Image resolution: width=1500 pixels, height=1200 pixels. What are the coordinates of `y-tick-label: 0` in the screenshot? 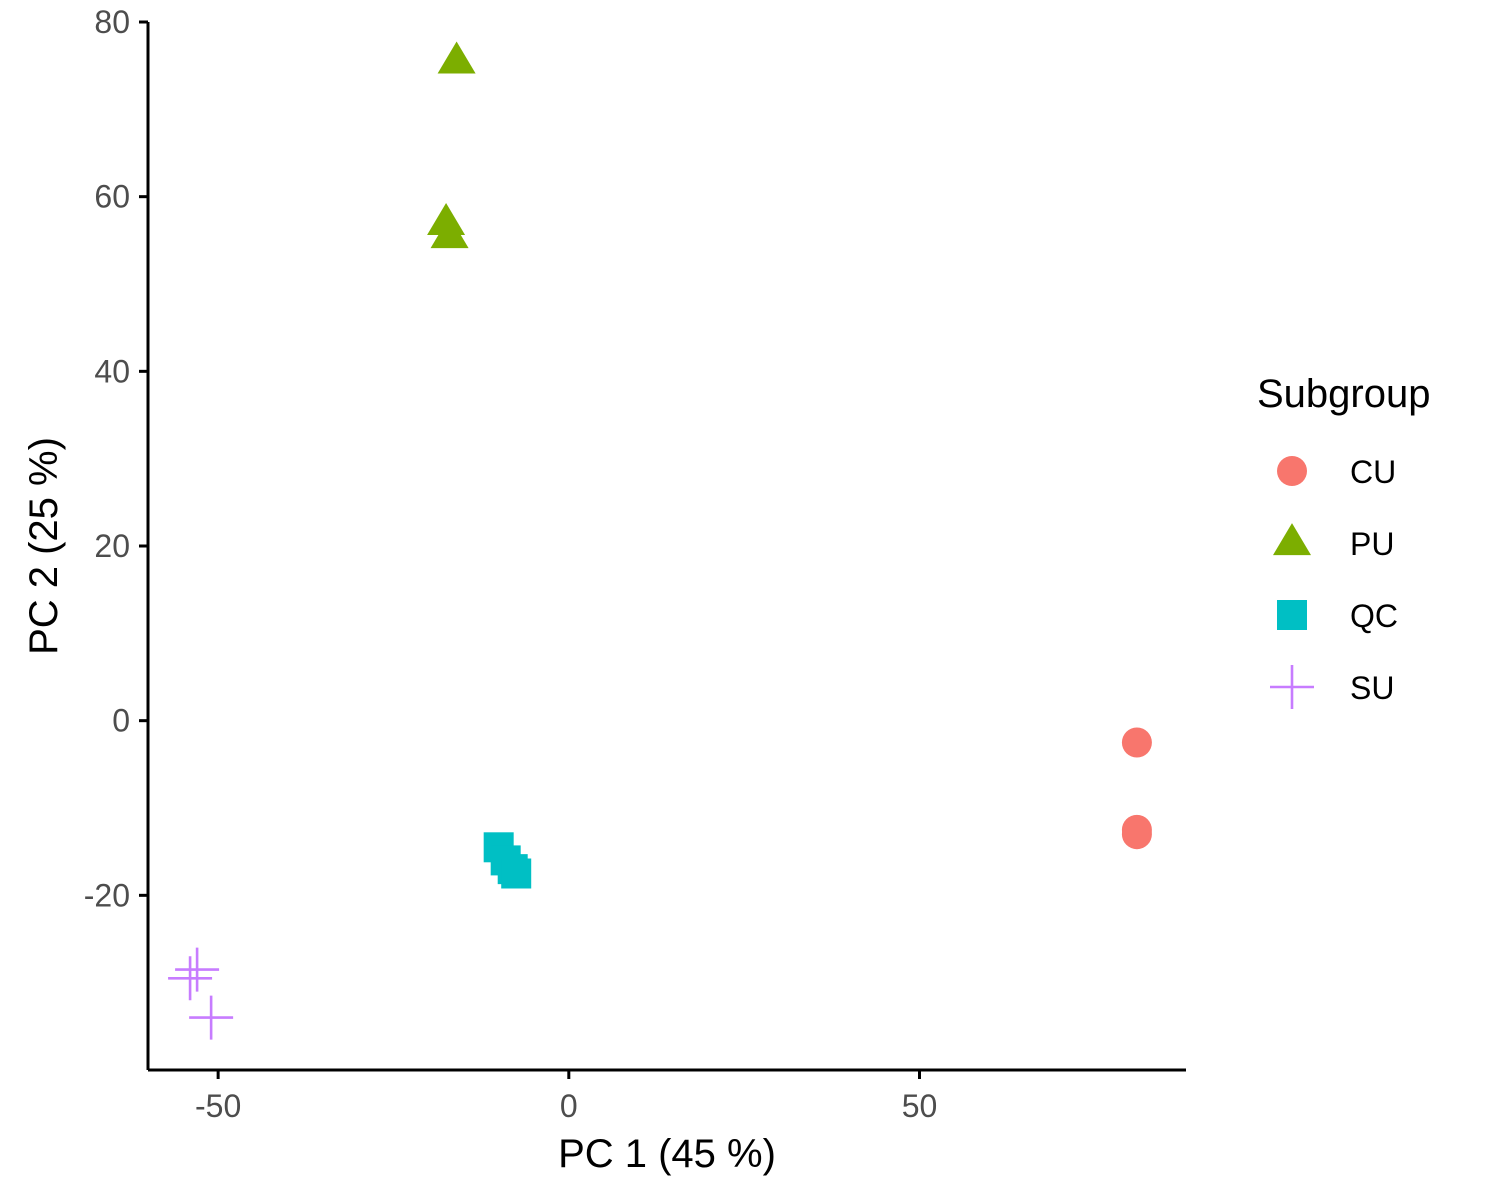 It's located at (121, 721).